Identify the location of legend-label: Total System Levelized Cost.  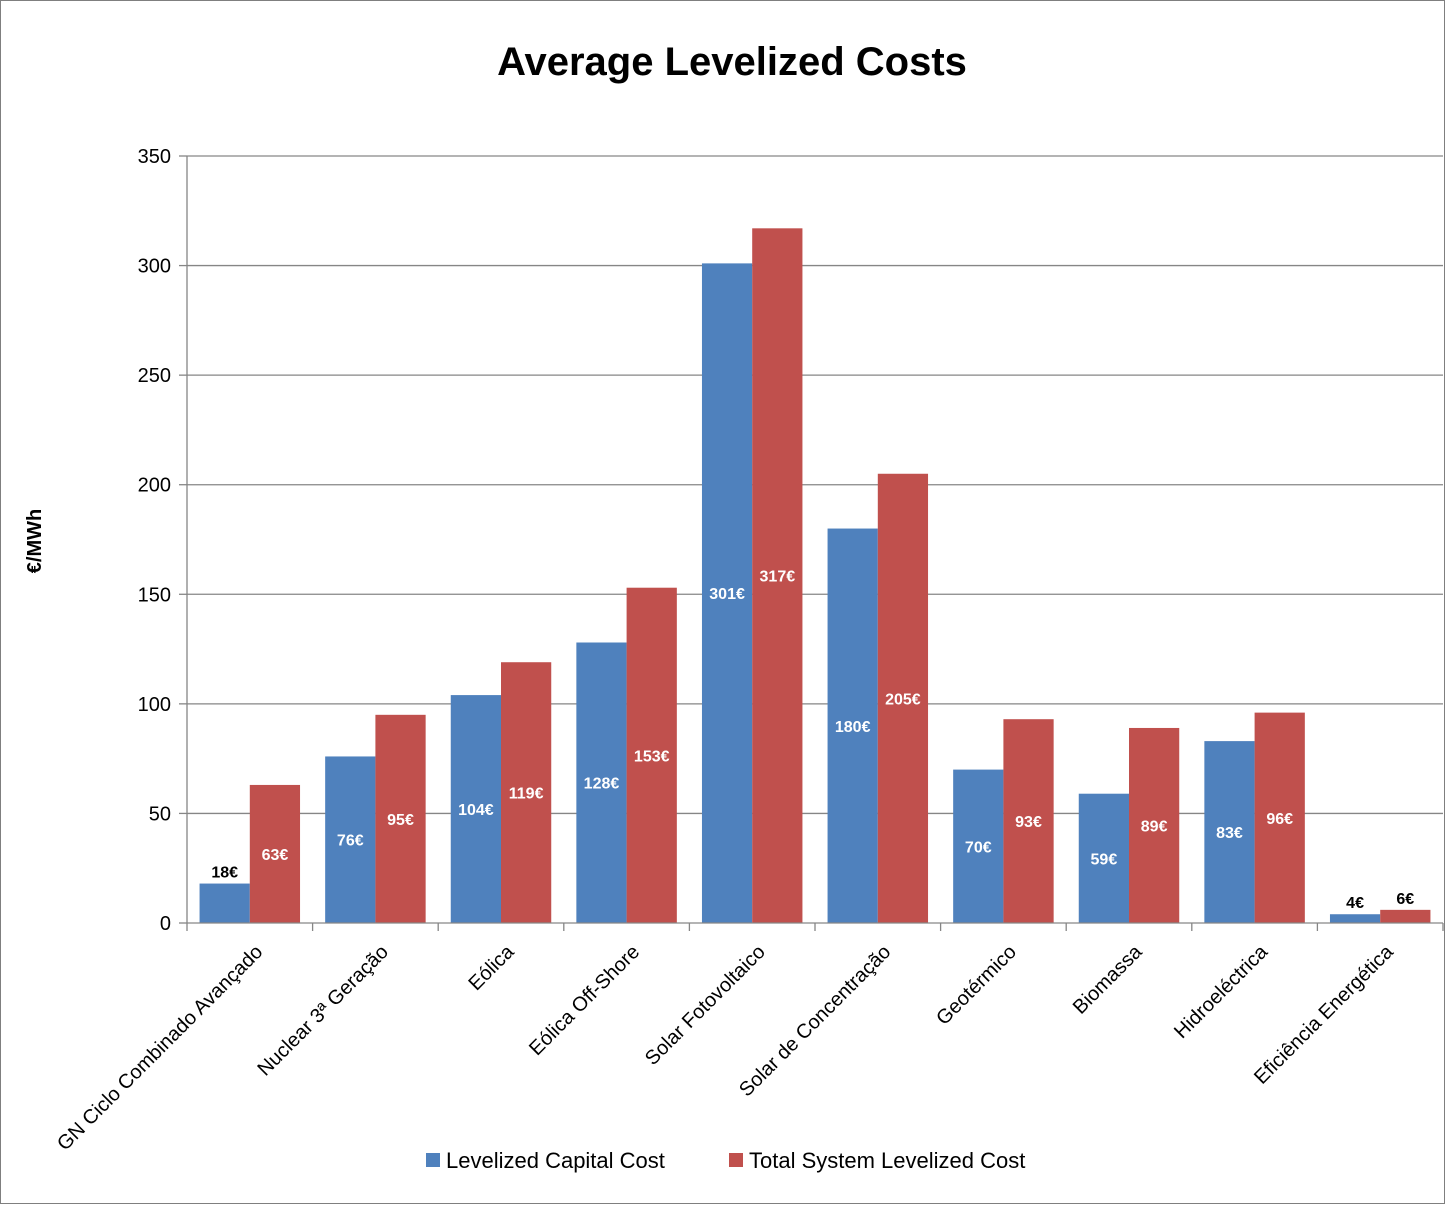
(887, 1160).